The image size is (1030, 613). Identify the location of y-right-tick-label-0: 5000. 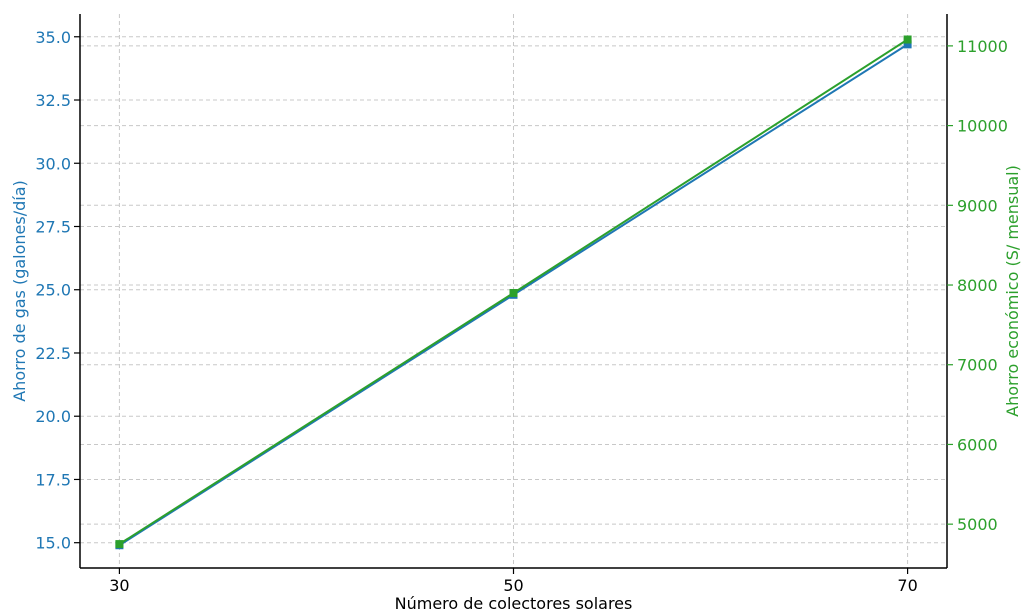
(977, 524).